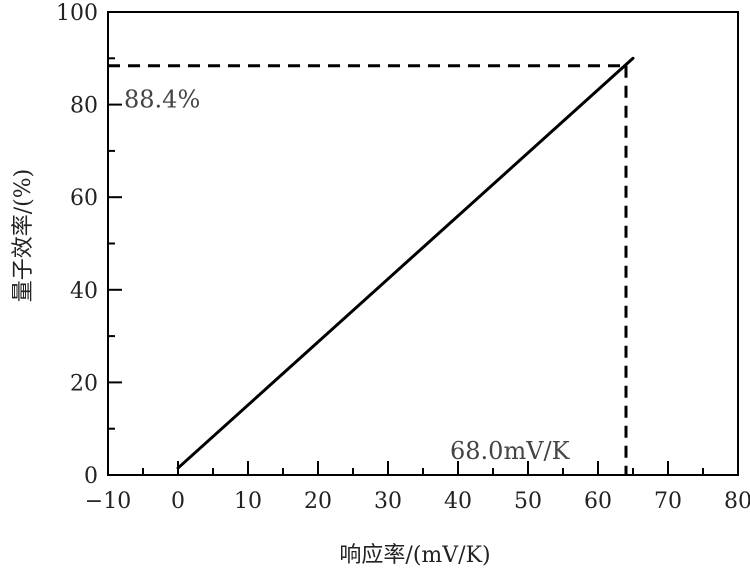  Describe the element at coordinates (458, 501) in the screenshot. I see `x-tick-label: 40` at that location.